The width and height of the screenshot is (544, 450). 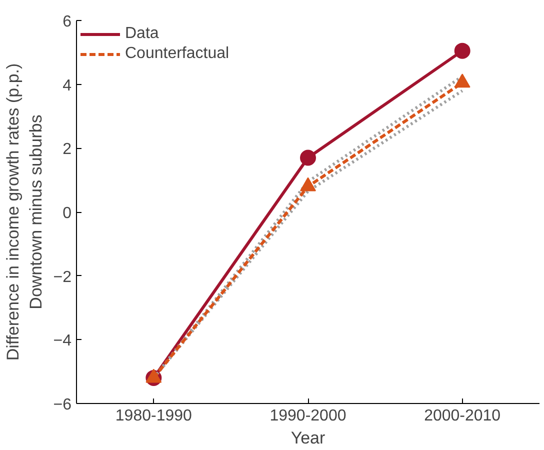 I want to click on y-axis-title: Difference in income growth rates (p.p.) Downtown minus suburbs, so click(x=24, y=212).